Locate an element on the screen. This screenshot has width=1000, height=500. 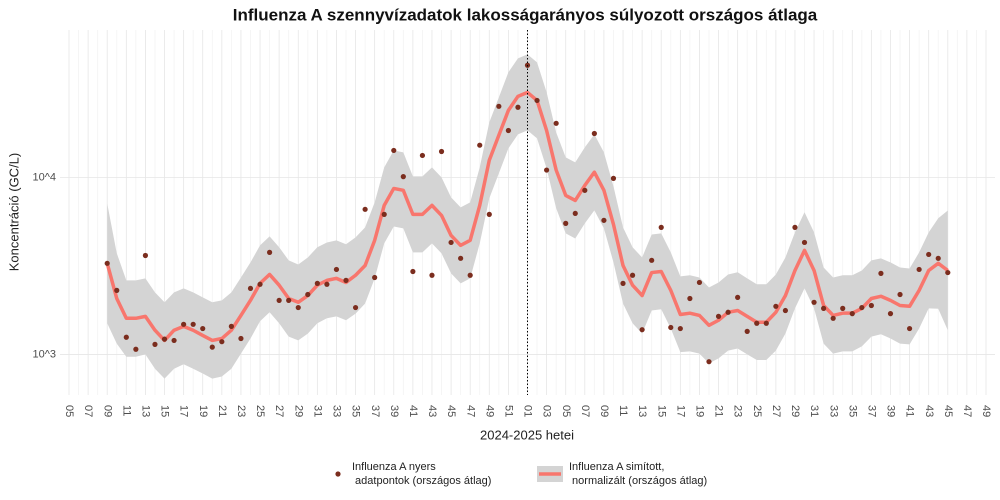
x-tick-label: 41 is located at coordinates (413, 411).